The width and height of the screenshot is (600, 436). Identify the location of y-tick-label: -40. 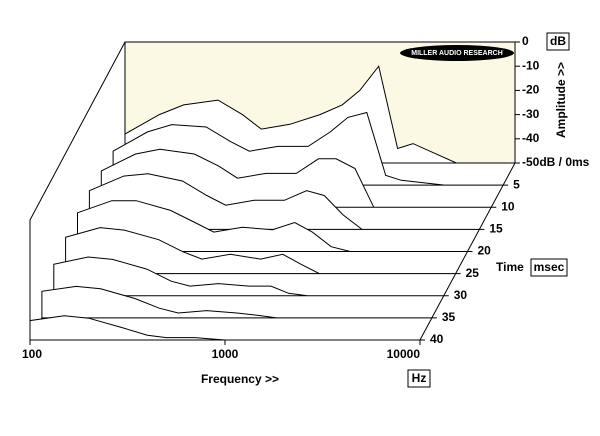
(531, 138).